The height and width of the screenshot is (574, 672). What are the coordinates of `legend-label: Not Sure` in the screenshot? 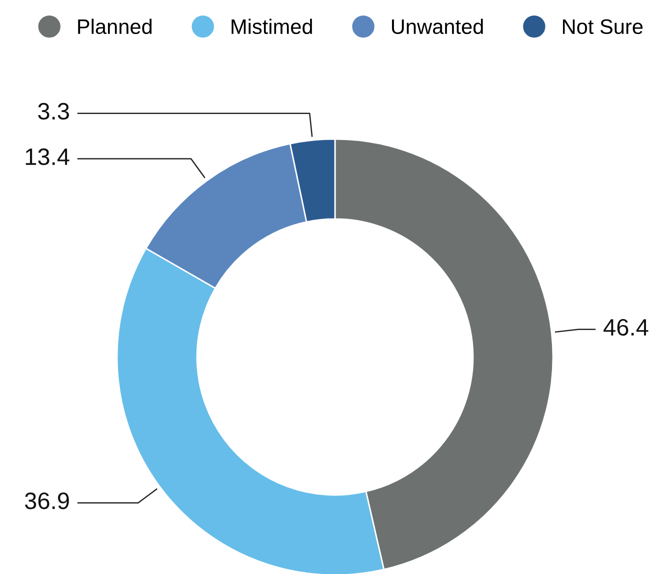 It's located at (602, 26).